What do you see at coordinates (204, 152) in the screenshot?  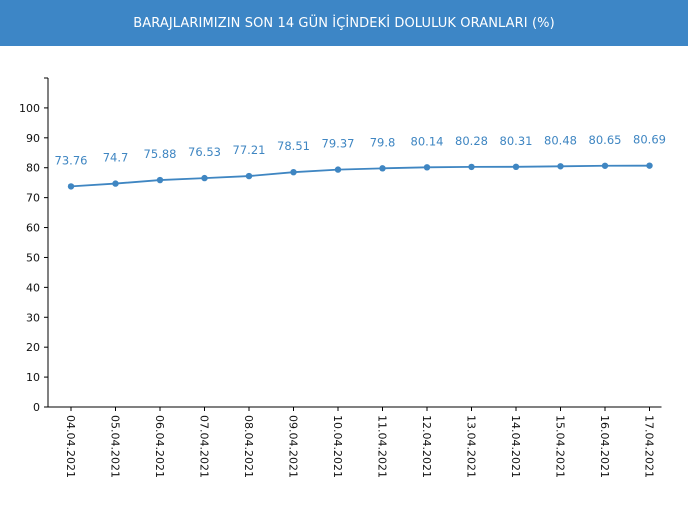 I see `data-label: 76.53` at bounding box center [204, 152].